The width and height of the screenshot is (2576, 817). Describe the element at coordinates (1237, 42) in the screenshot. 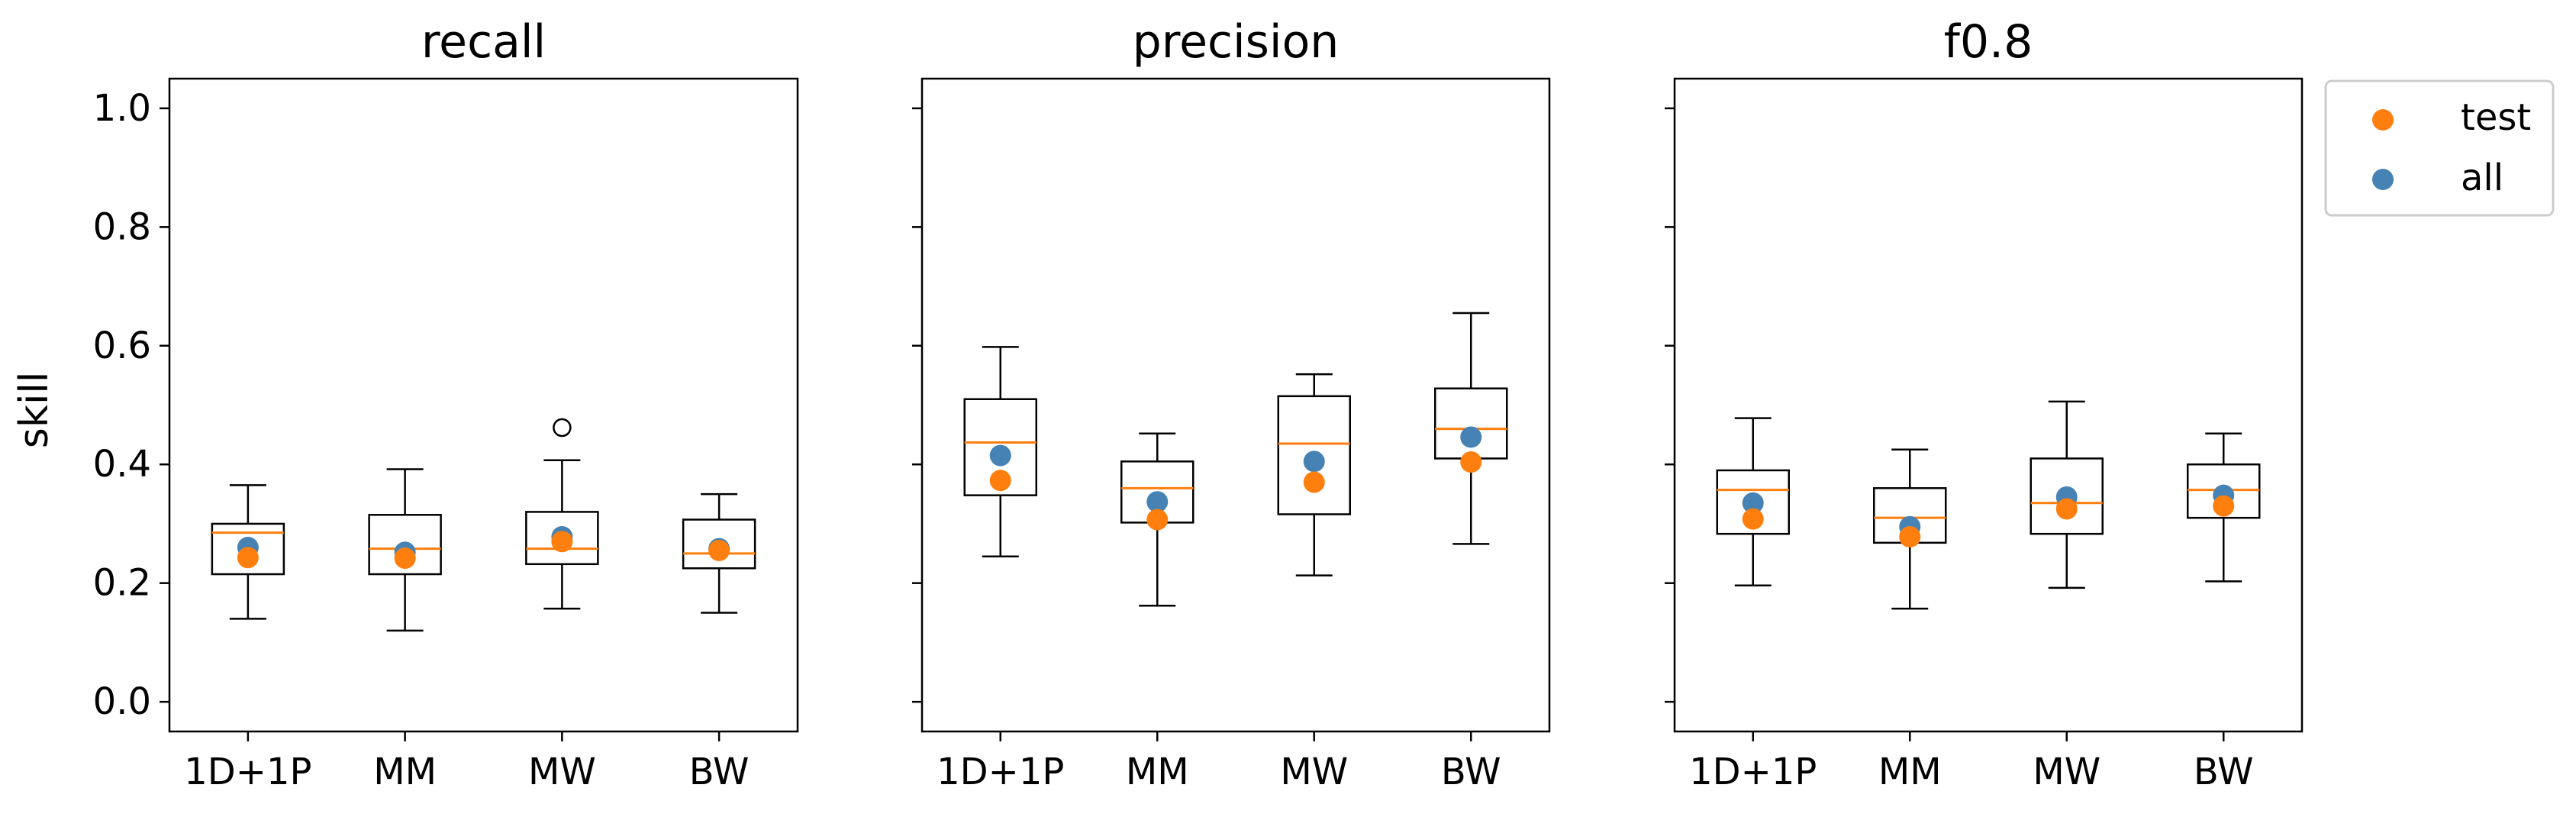

I see `panel-title: precision` at that location.